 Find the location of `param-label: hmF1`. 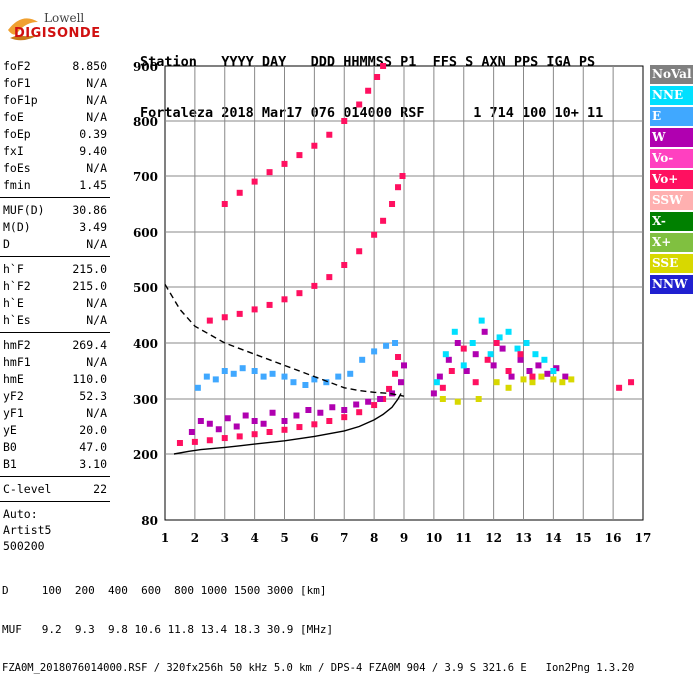

param-label: hmF1 is located at coordinates (17, 362).